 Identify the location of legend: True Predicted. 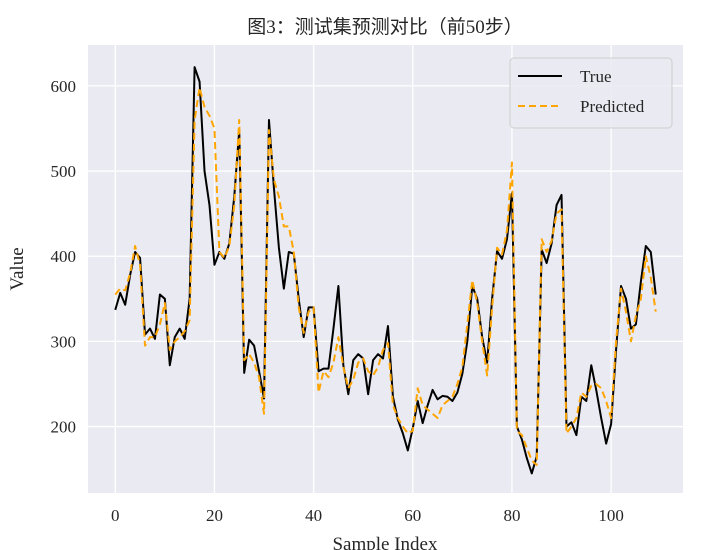
(591, 93).